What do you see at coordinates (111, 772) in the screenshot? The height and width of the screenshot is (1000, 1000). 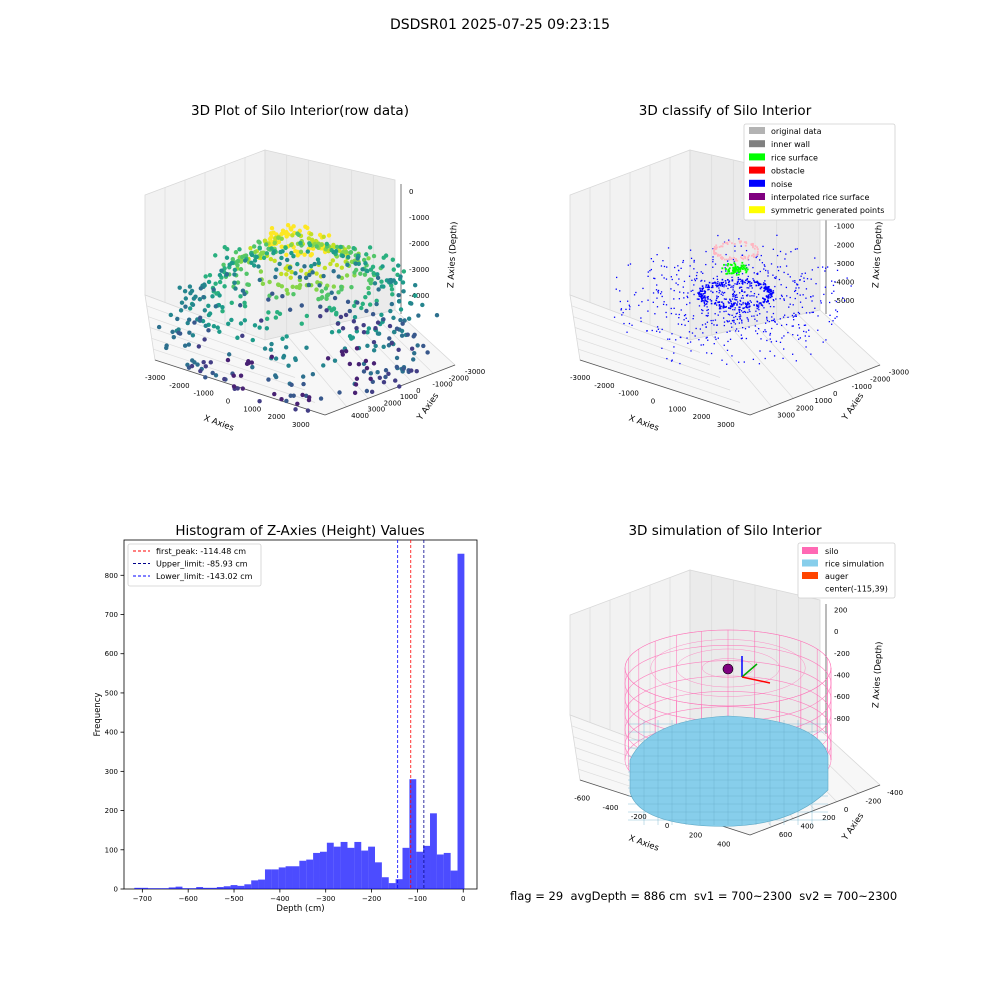 I see `y-tick-label: 300` at bounding box center [111, 772].